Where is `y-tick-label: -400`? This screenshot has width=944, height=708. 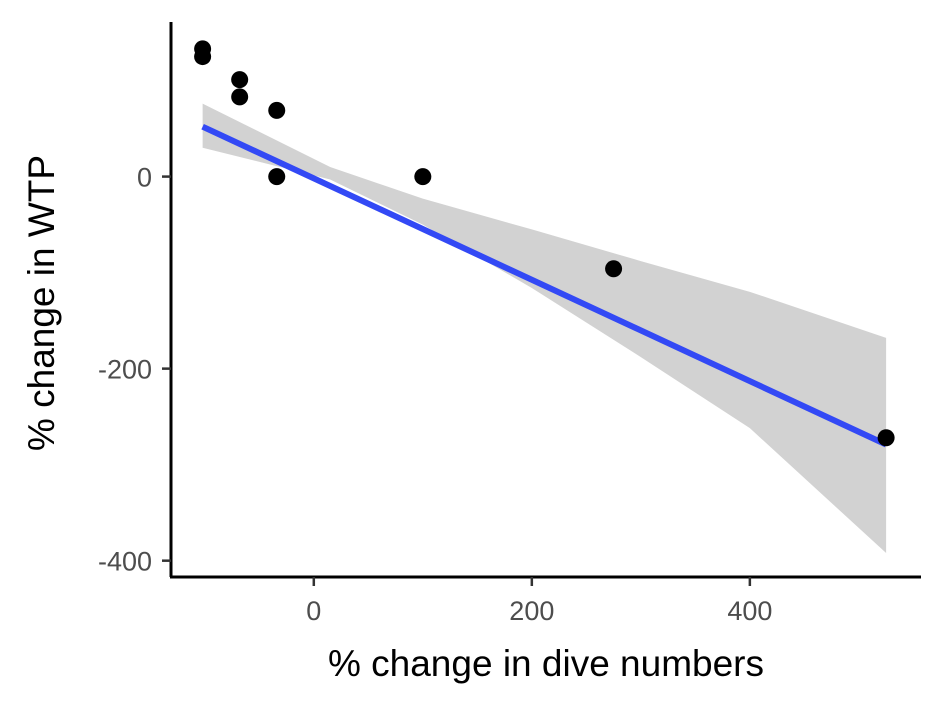 y-tick-label: -400 is located at coordinates (125, 562).